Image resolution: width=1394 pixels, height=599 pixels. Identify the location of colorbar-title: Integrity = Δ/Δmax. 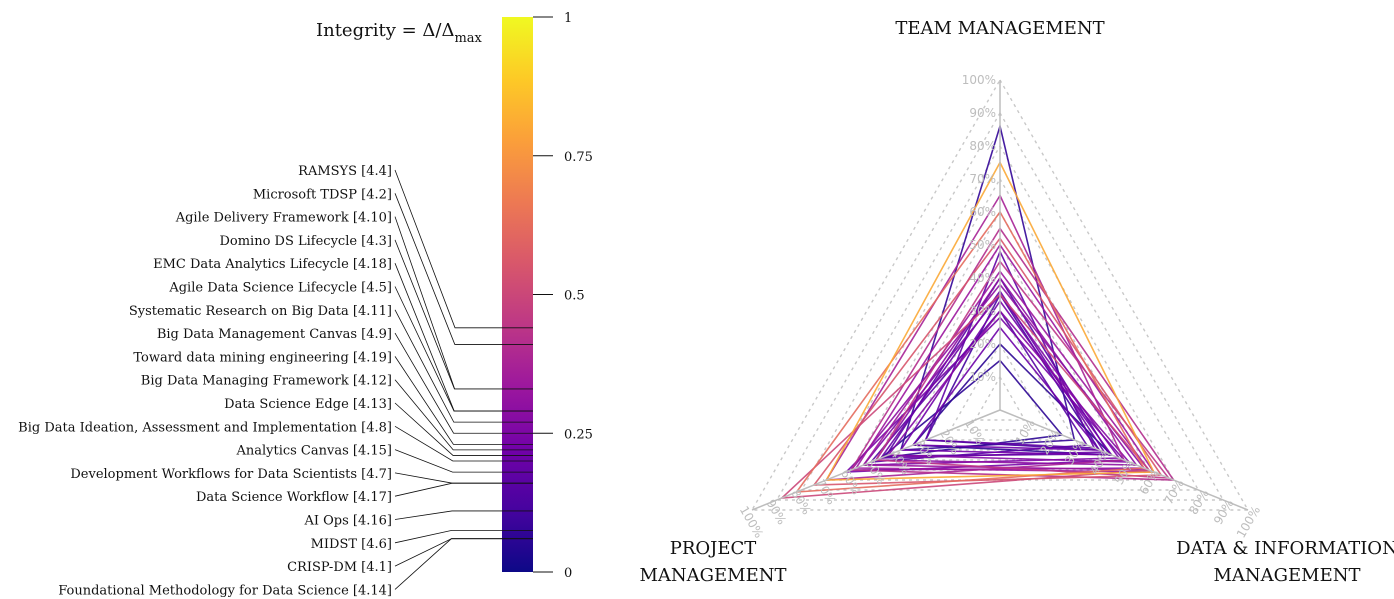
(399, 33).